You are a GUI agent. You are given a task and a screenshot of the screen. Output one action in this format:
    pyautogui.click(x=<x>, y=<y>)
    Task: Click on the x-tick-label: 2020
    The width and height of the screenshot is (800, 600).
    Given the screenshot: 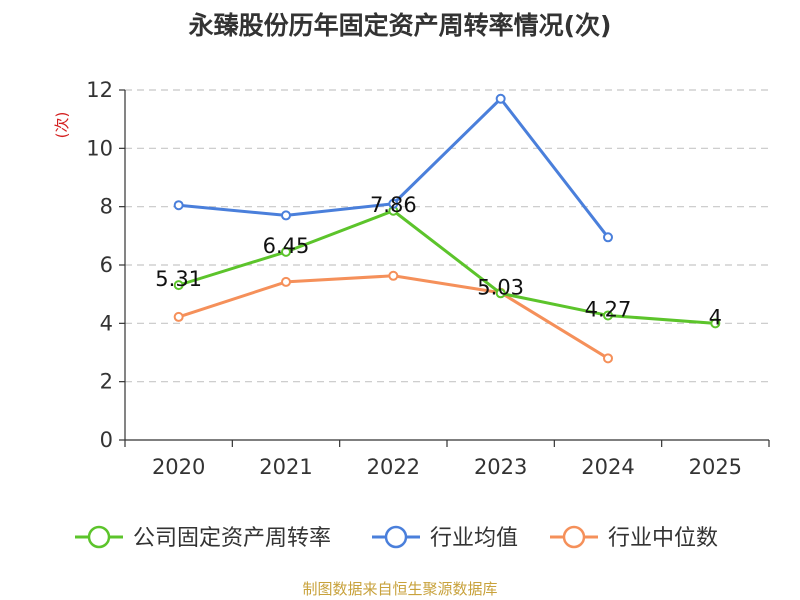 What is the action you would take?
    pyautogui.click(x=178, y=467)
    